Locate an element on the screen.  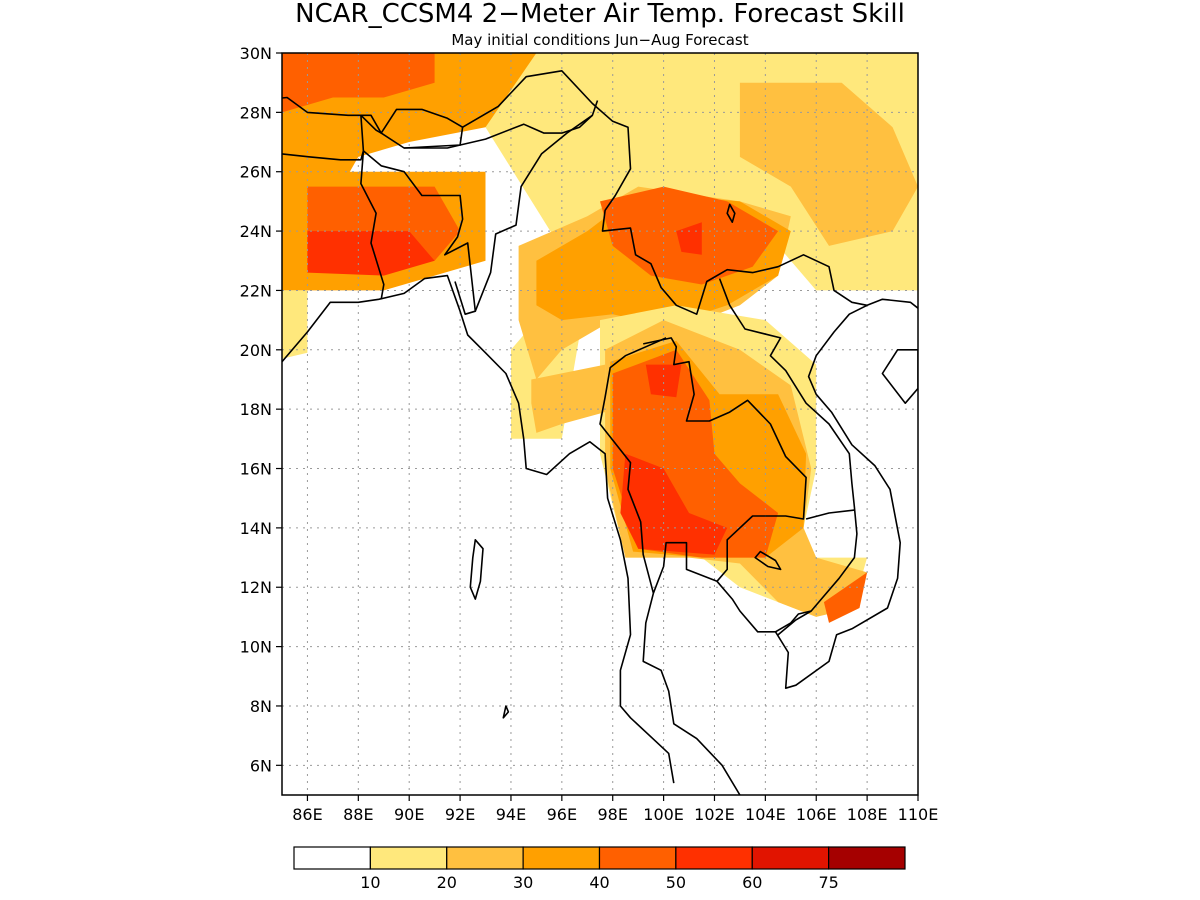
lon-tick-label: 96E is located at coordinates (562, 814).